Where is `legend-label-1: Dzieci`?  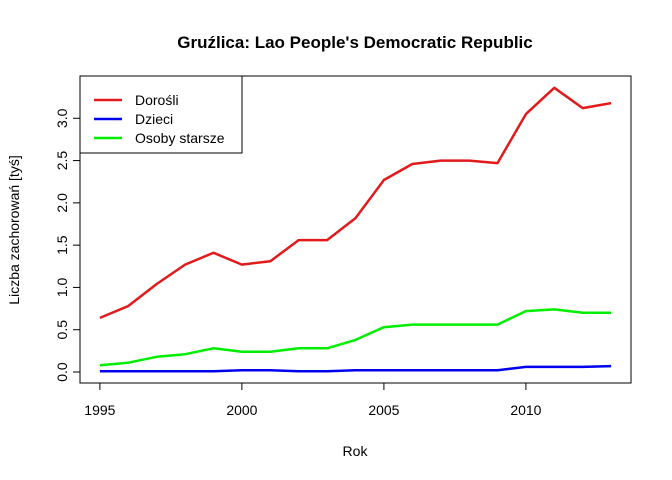
legend-label-1: Dzieci is located at coordinates (154, 119).